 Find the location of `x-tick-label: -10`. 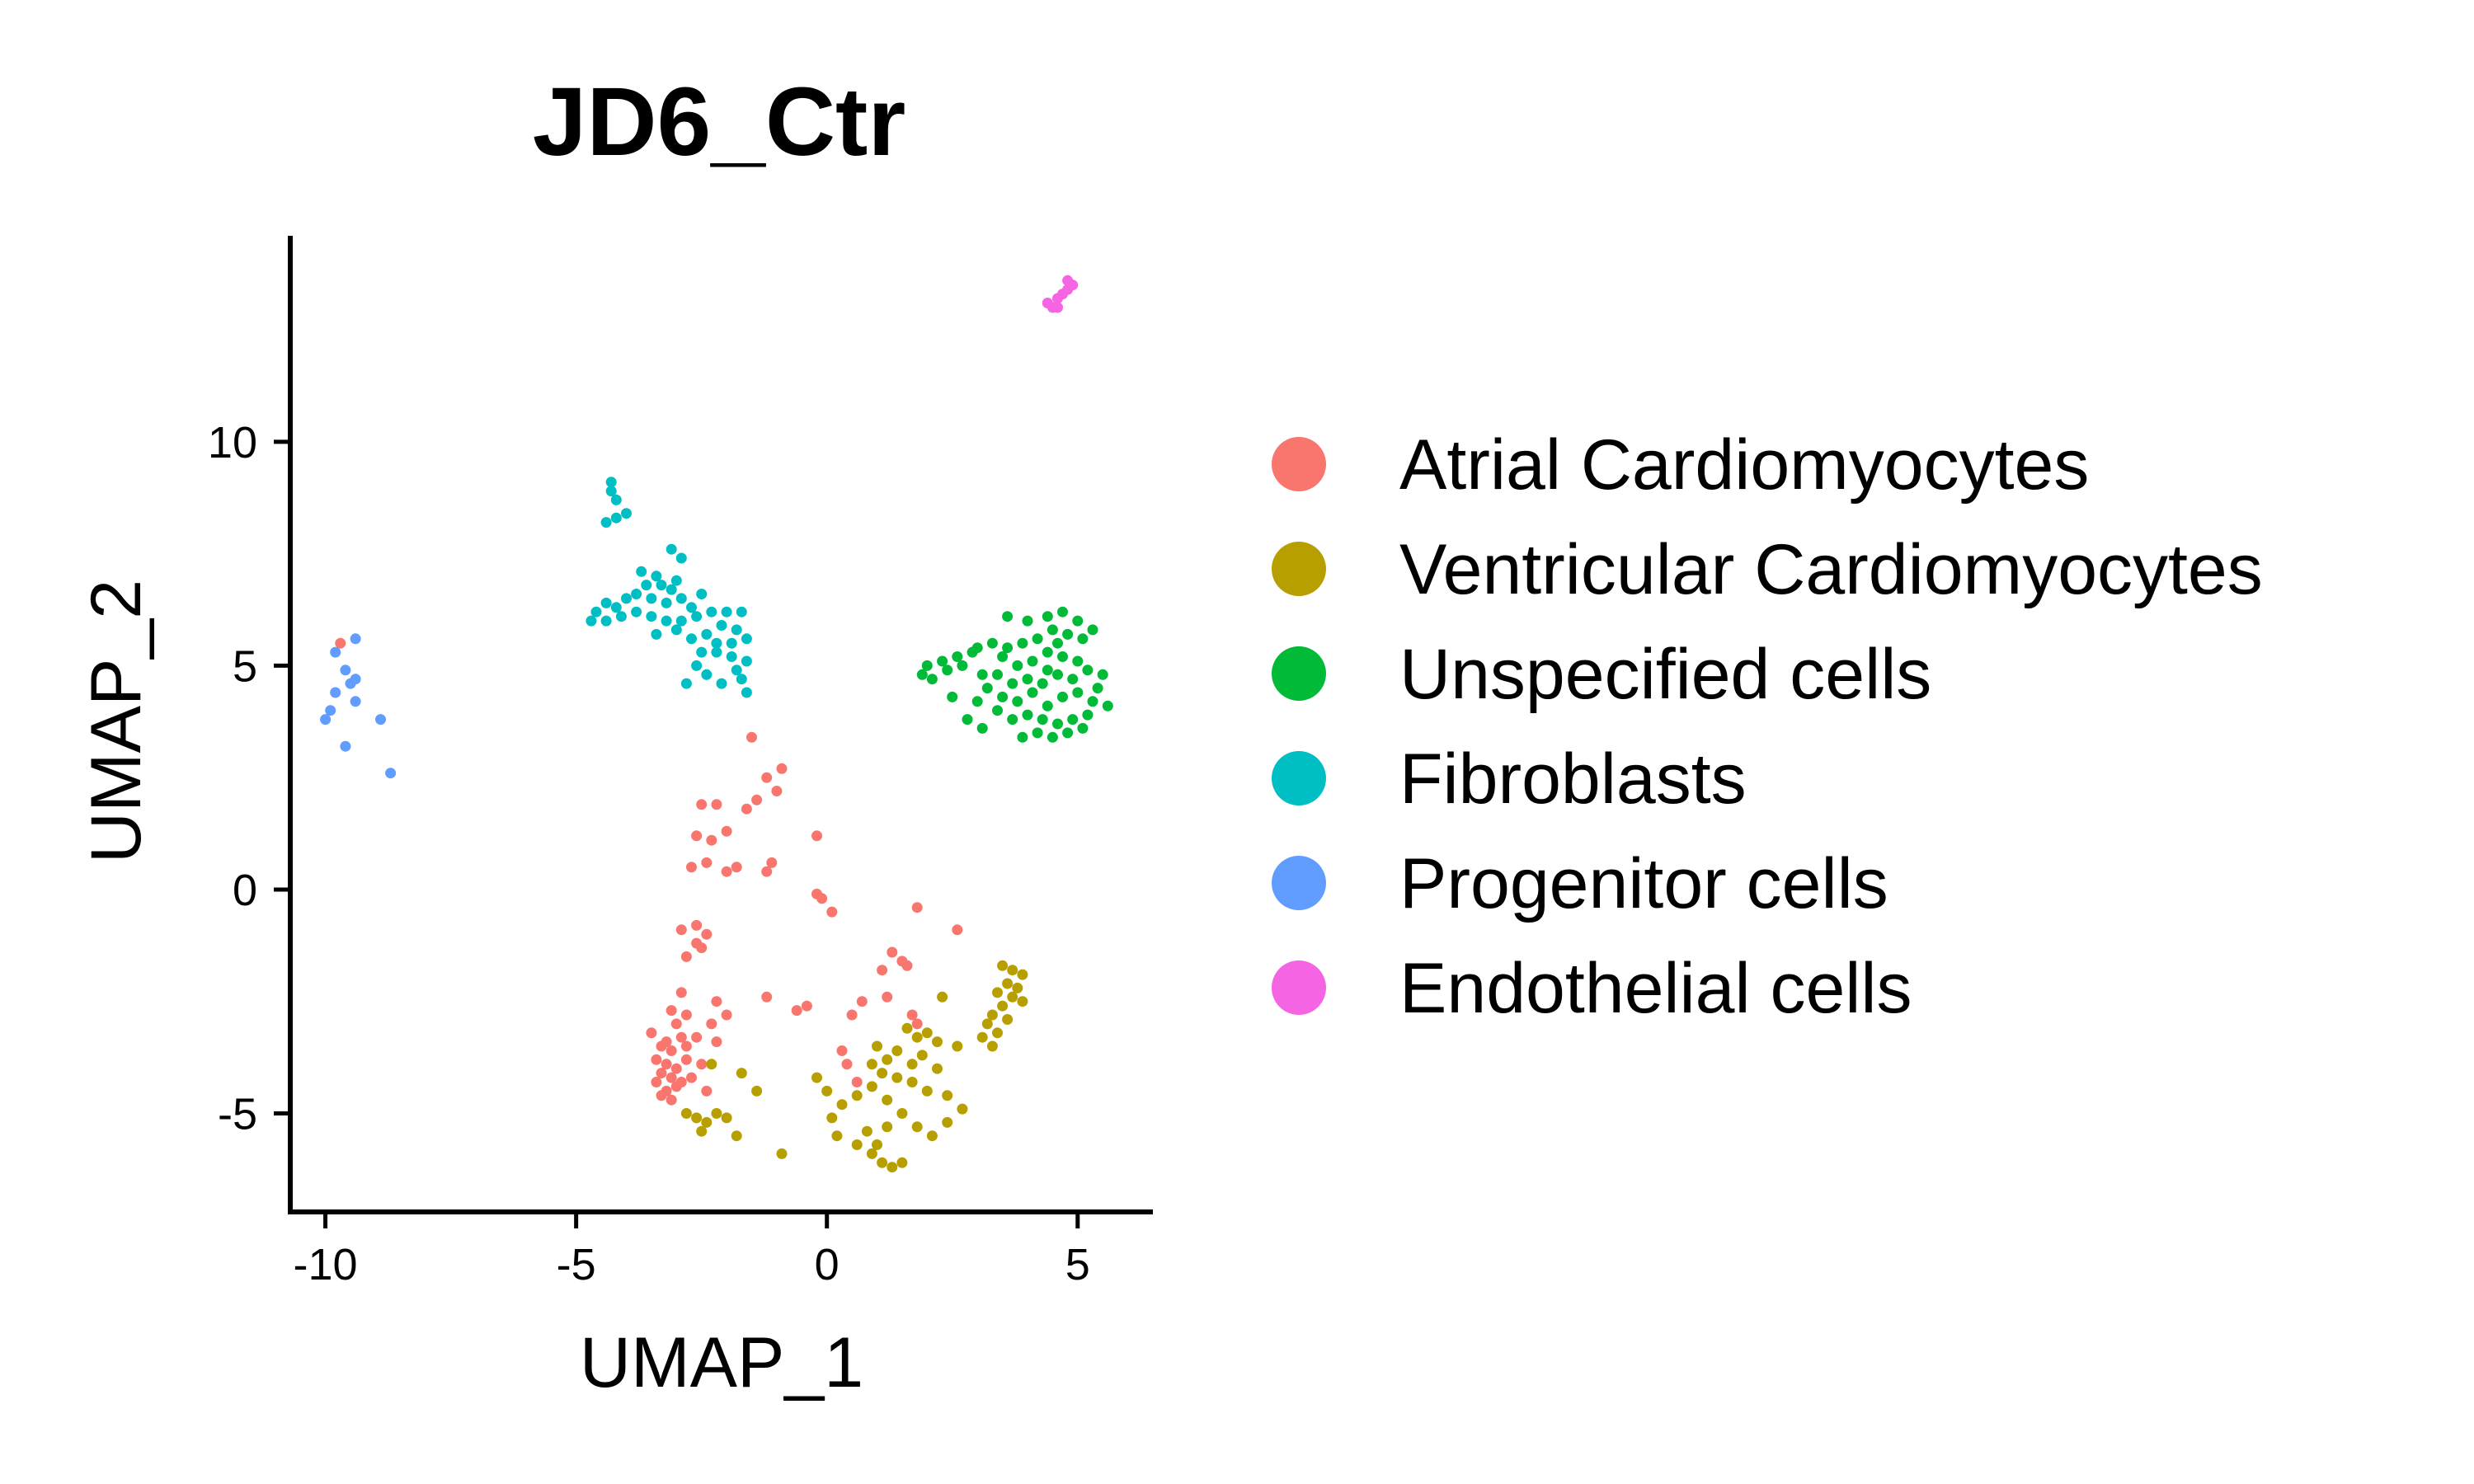

x-tick-label: -10 is located at coordinates (326, 1264).